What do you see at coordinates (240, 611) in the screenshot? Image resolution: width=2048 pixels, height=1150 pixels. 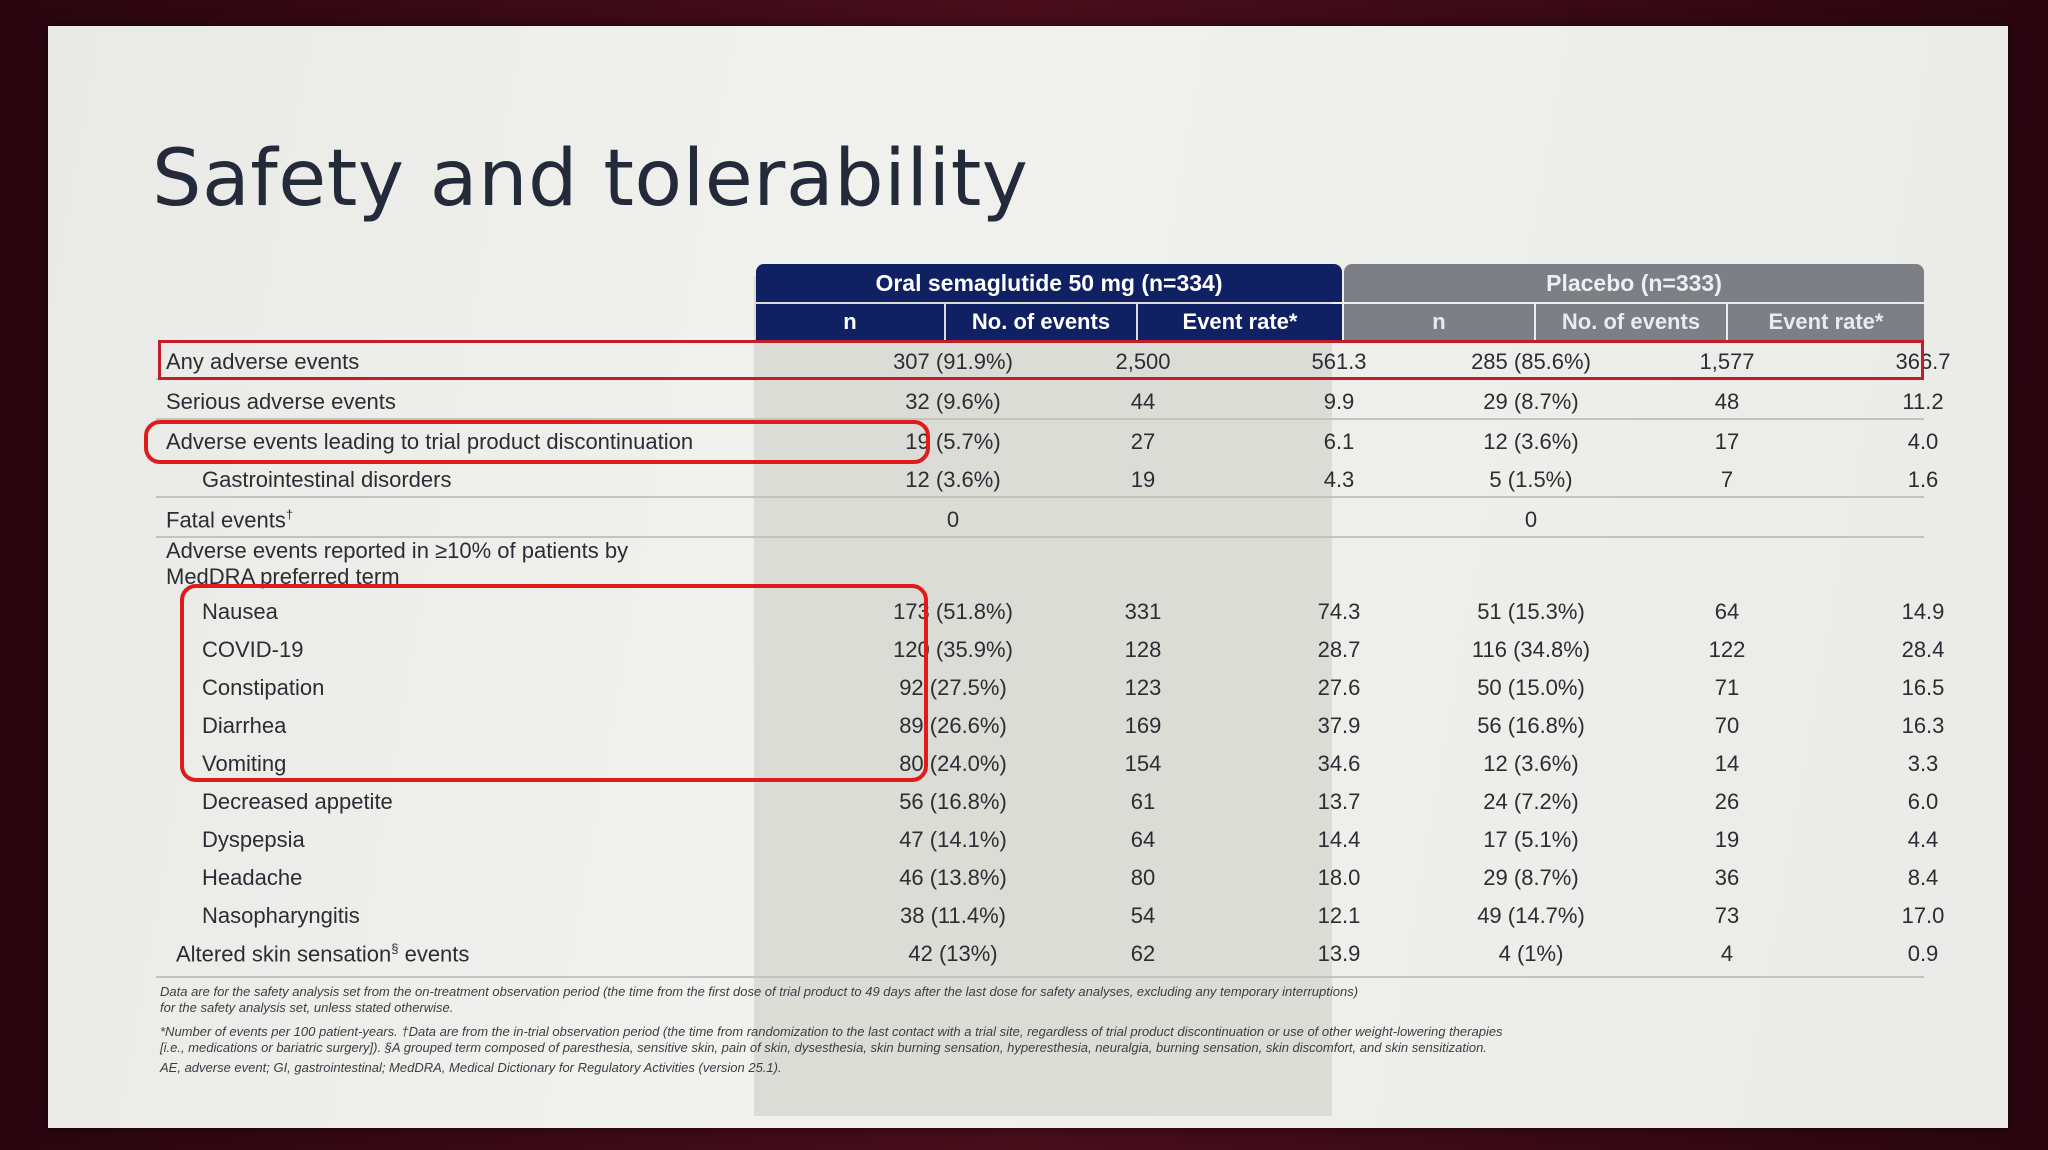 I see `row-label: Nausea` at bounding box center [240, 611].